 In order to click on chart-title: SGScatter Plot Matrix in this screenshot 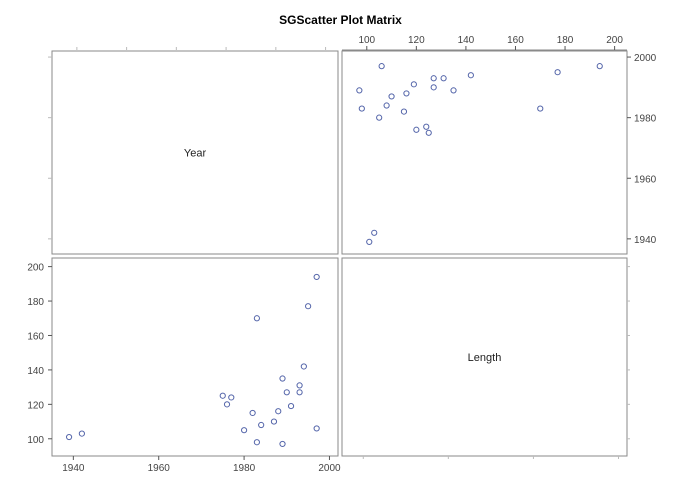, I will do `click(340, 20)`.